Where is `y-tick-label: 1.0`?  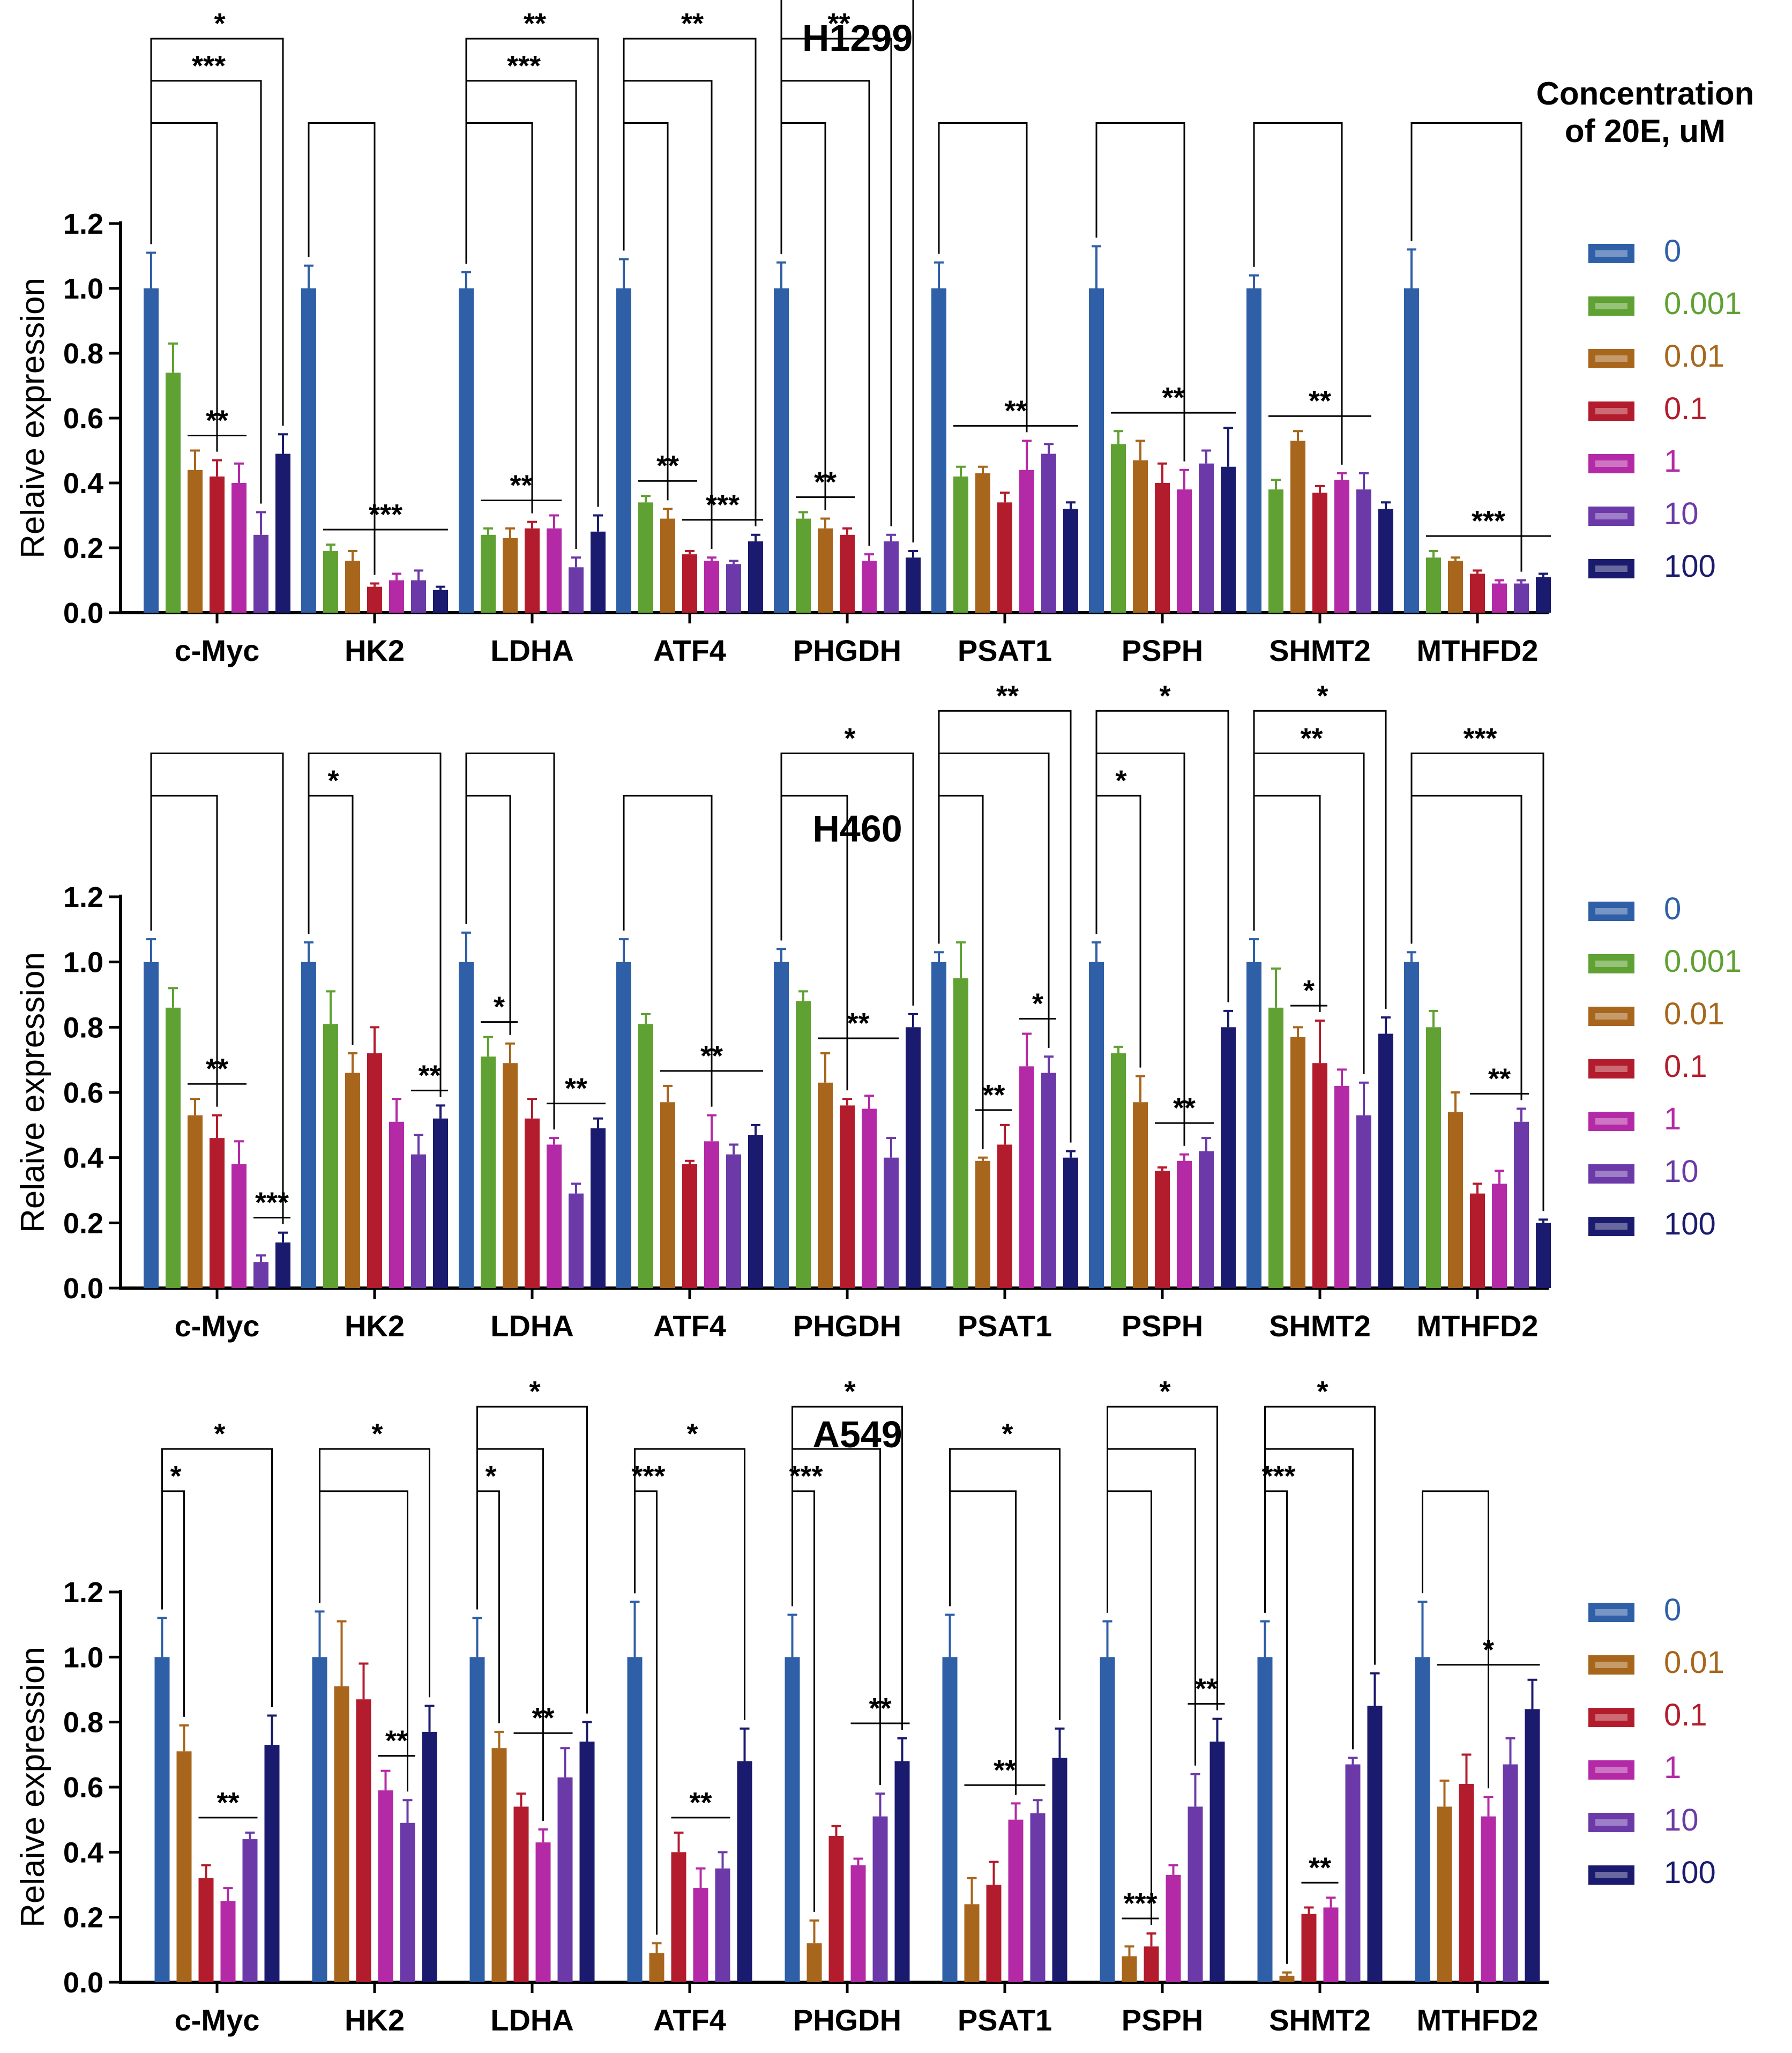 y-tick-label: 1.0 is located at coordinates (83, 289).